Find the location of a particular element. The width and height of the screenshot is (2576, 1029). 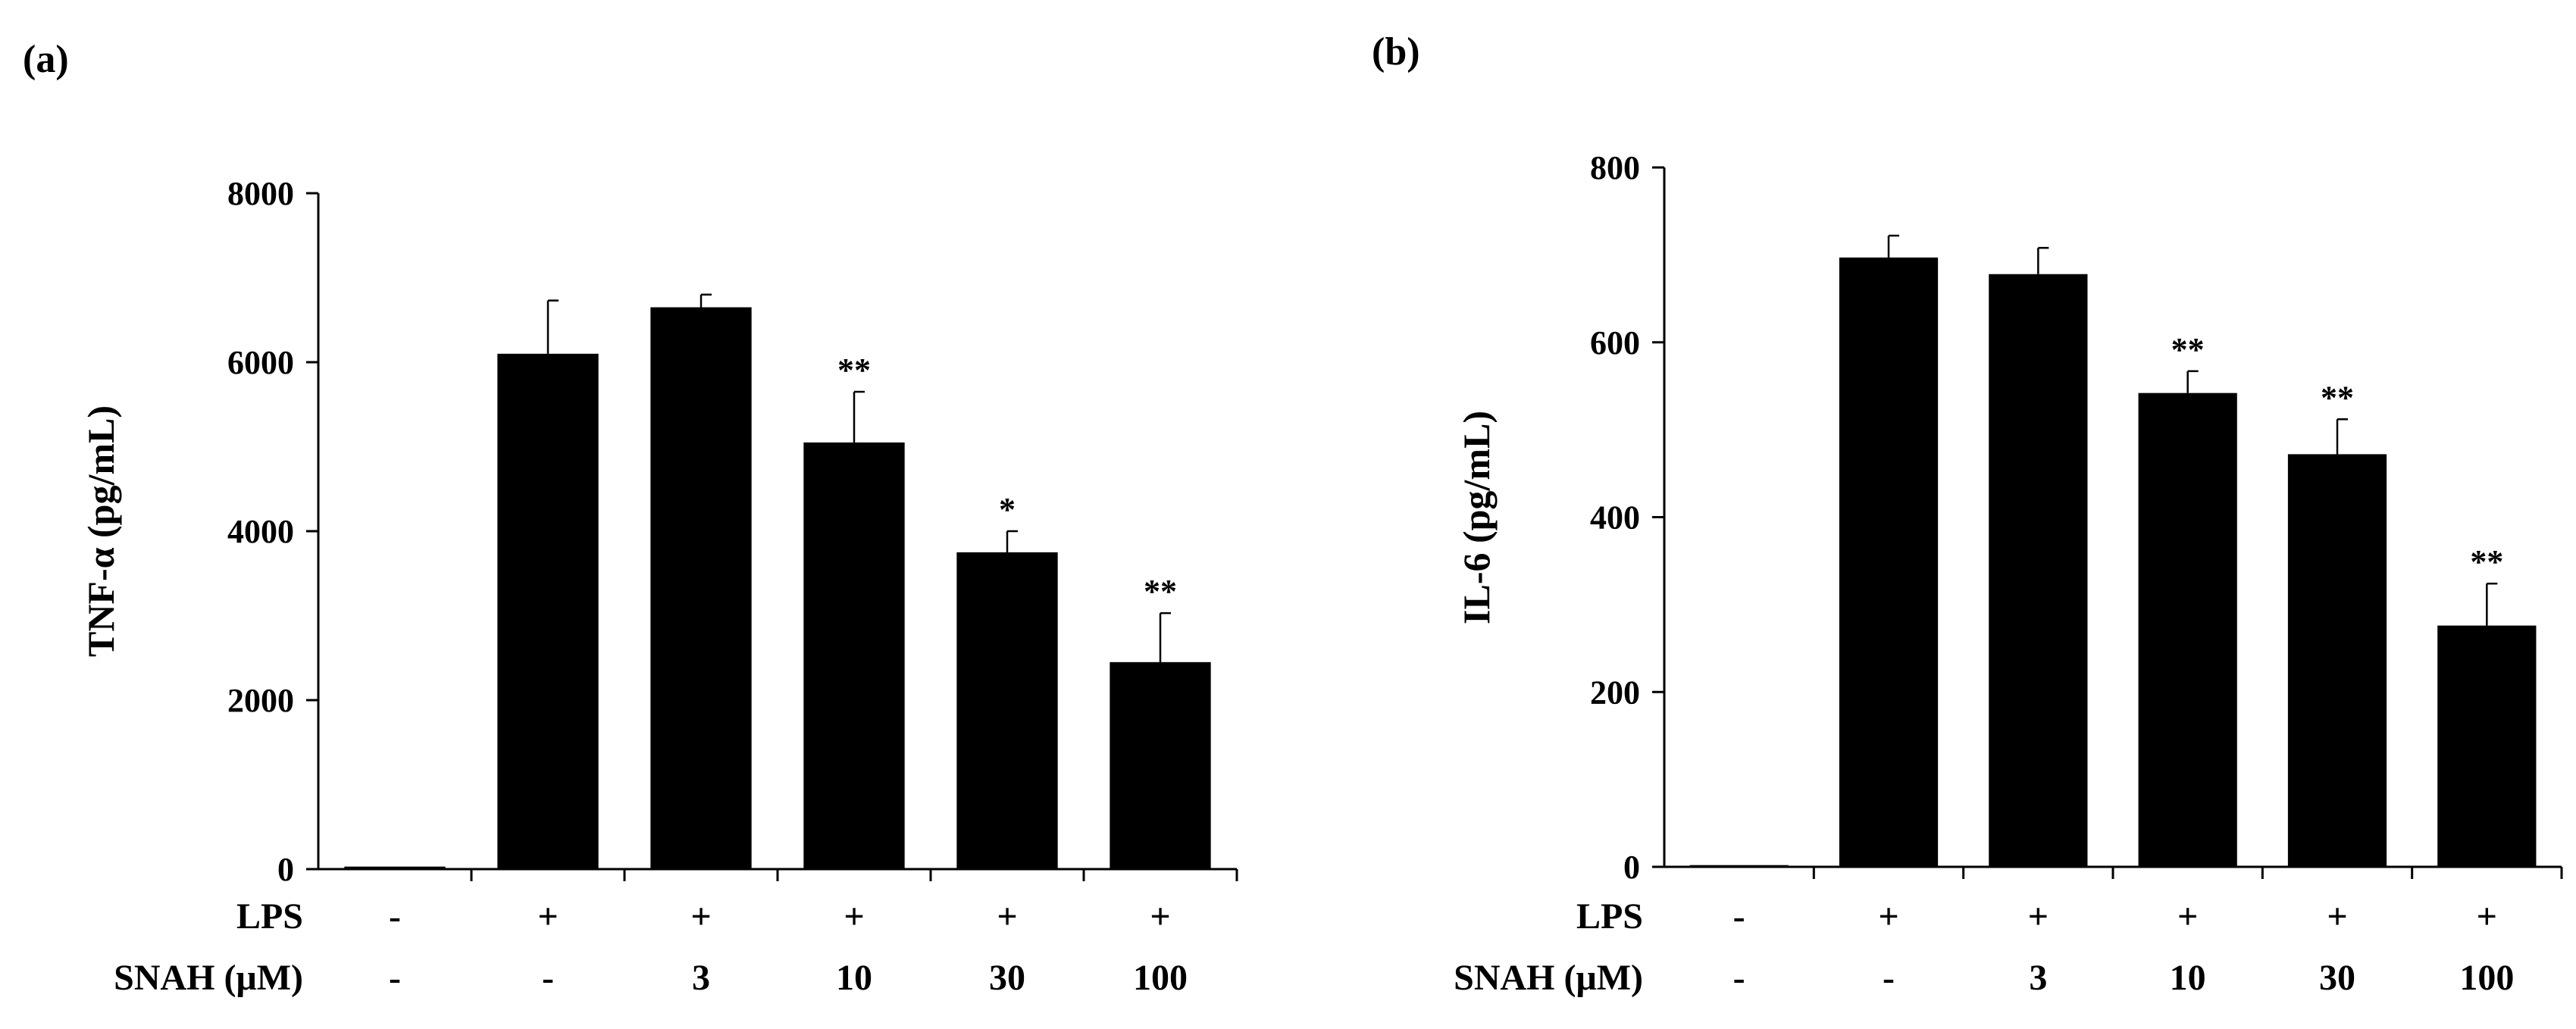

y-axis-label: TNF-α (pg/mL) is located at coordinates (101, 531).